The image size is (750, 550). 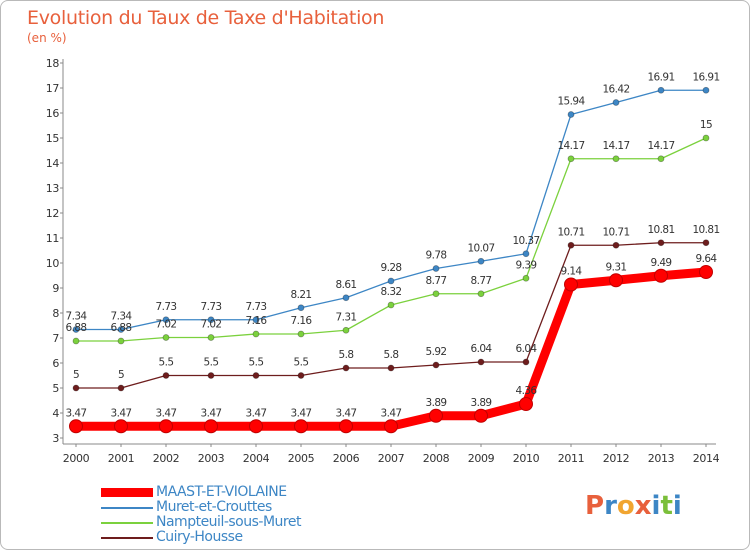 I want to click on y-tick-label: 5, so click(x=55, y=388).